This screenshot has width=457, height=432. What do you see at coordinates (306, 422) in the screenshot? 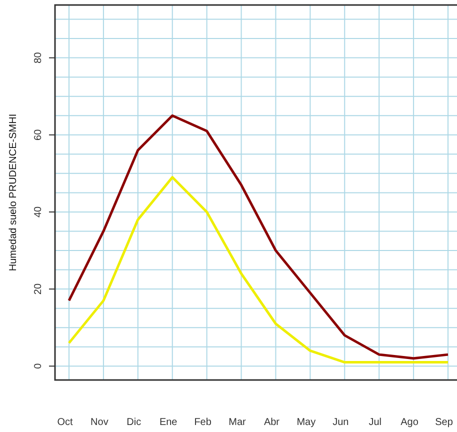
I see `x-tick-label: May` at bounding box center [306, 422].